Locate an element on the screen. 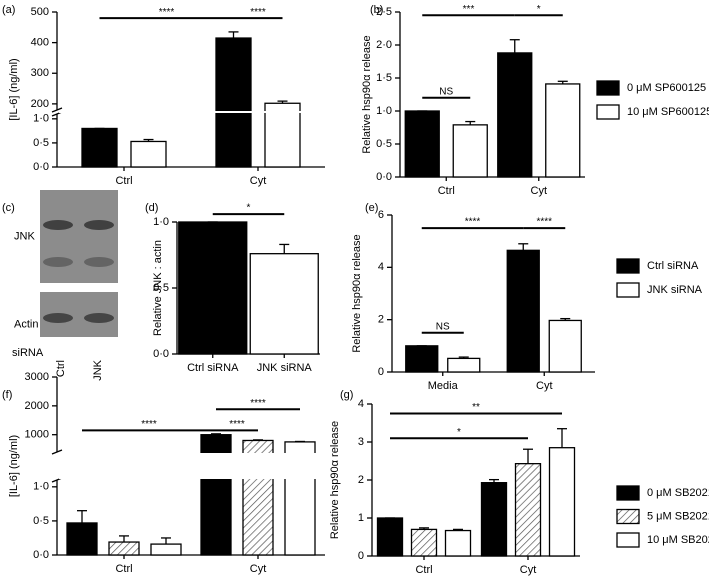  legend-label: Ctrl siRNA is located at coordinates (673, 266).